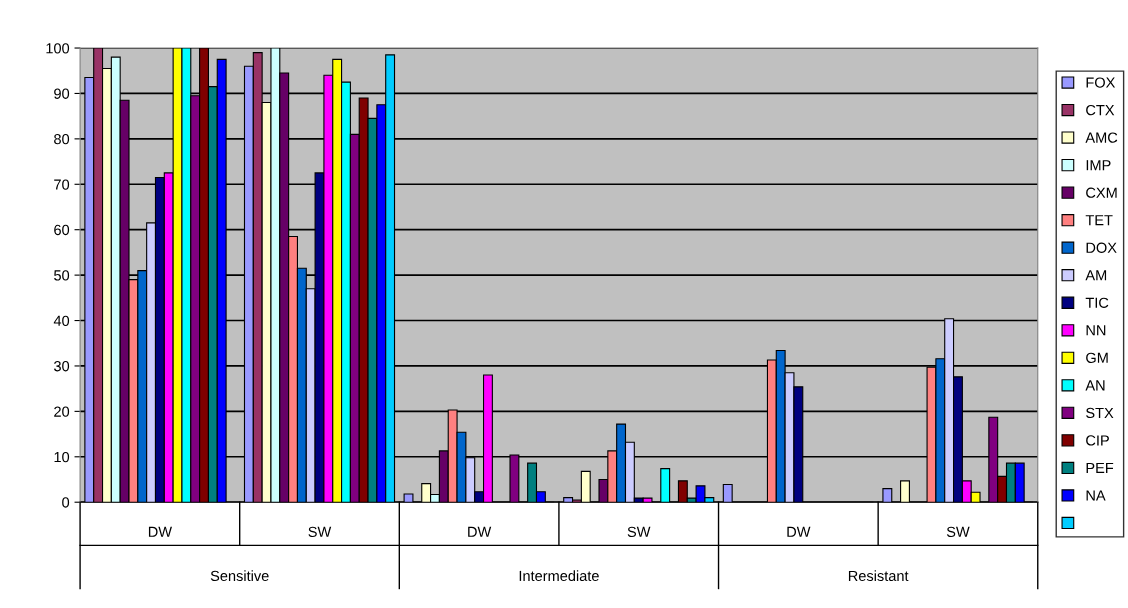 Image resolution: width=1128 pixels, height=608 pixels. I want to click on legend-label: FOX, so click(1101, 82).